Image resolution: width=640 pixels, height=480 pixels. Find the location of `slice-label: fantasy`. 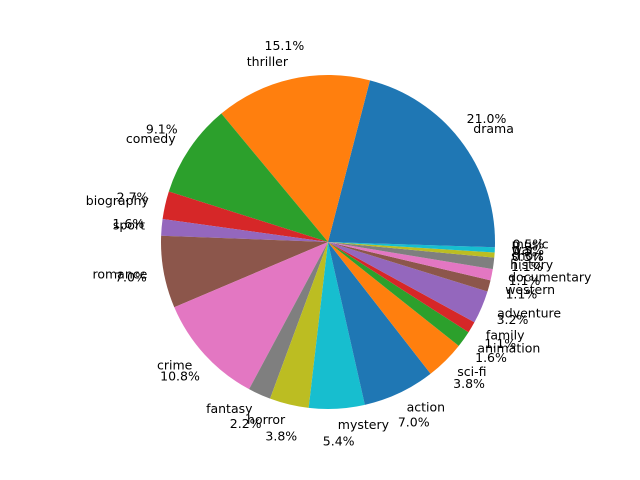

slice-label: fantasy is located at coordinates (229, 408).